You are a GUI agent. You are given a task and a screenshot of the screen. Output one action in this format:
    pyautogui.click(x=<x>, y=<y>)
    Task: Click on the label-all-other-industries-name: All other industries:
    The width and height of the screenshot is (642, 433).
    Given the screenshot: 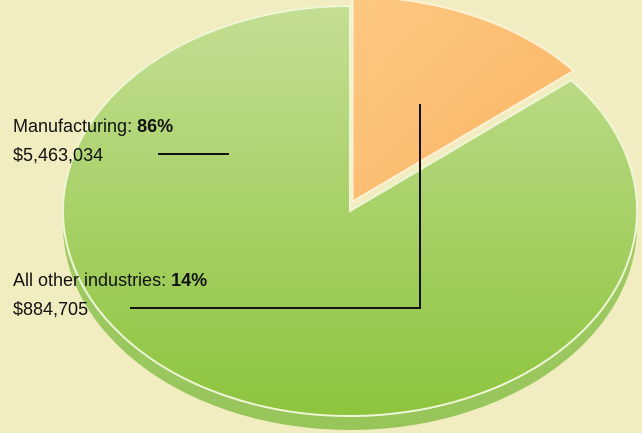 What is the action you would take?
    pyautogui.click(x=92, y=280)
    